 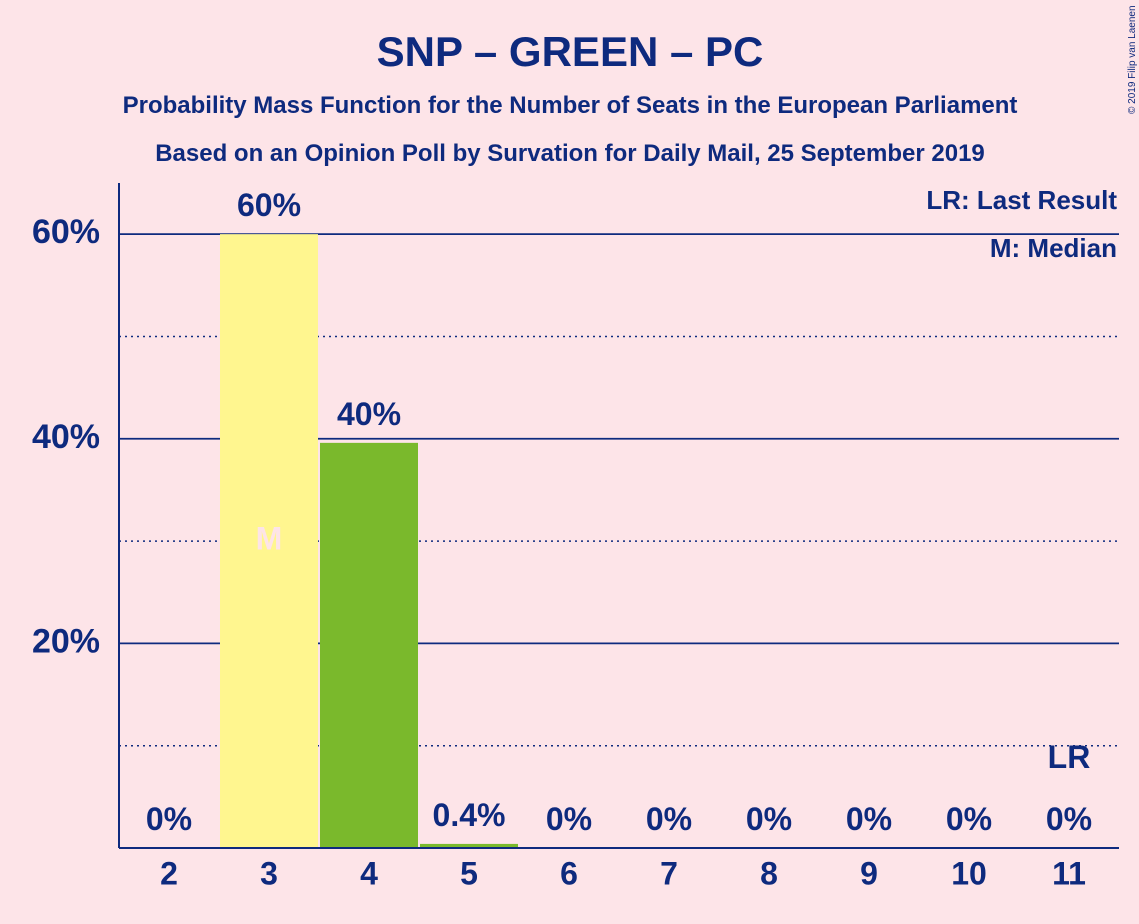 I want to click on median-marker: M, so click(x=269, y=539).